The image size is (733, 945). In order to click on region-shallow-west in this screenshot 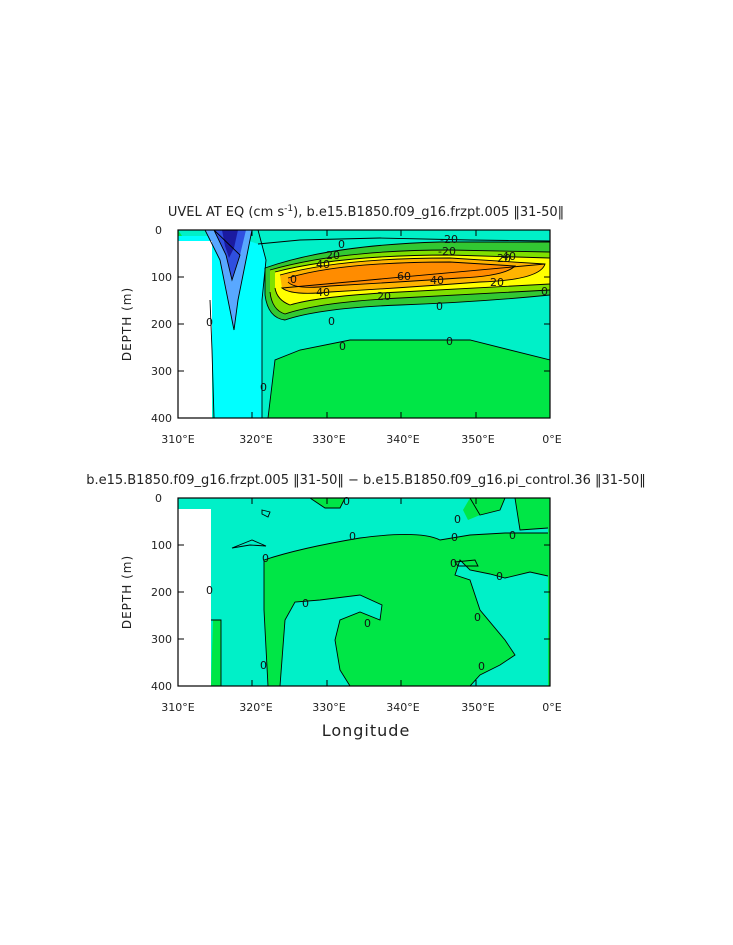, I will do `click(191, 238)`.